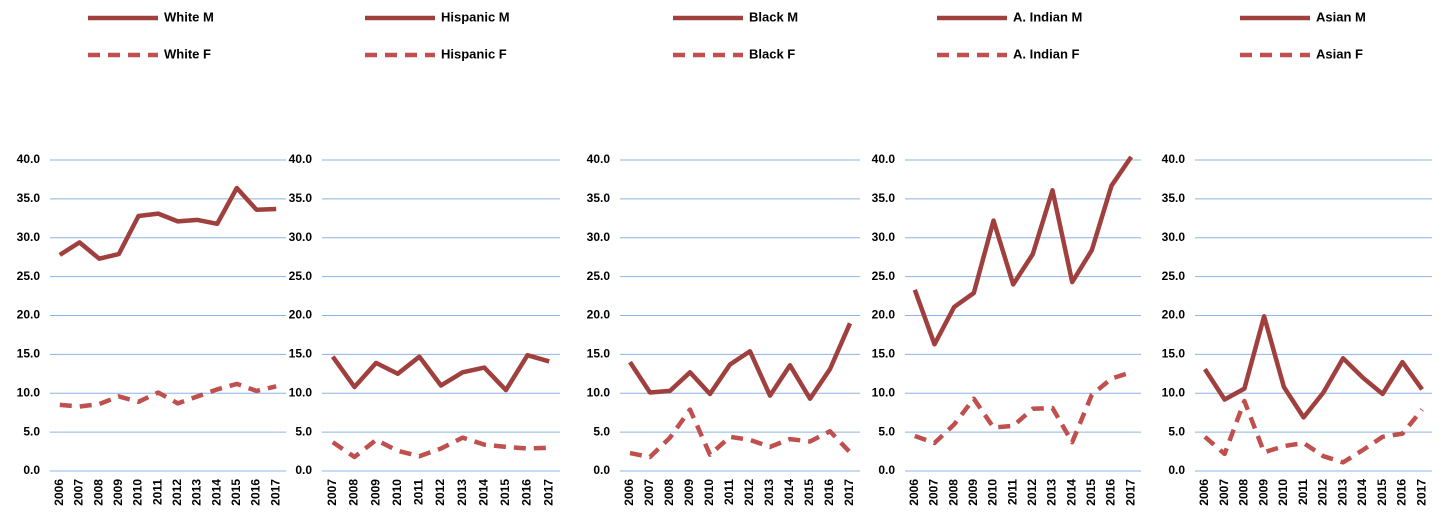 The height and width of the screenshot is (521, 1443). Describe the element at coordinates (1341, 16) in the screenshot. I see `legend-label: Asian M` at that location.